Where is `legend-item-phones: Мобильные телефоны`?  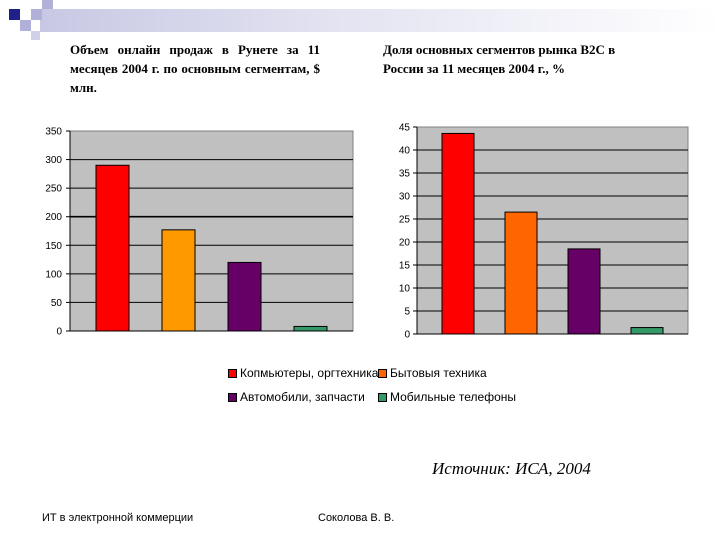 legend-item-phones: Мобильные телефоны is located at coordinates (447, 397).